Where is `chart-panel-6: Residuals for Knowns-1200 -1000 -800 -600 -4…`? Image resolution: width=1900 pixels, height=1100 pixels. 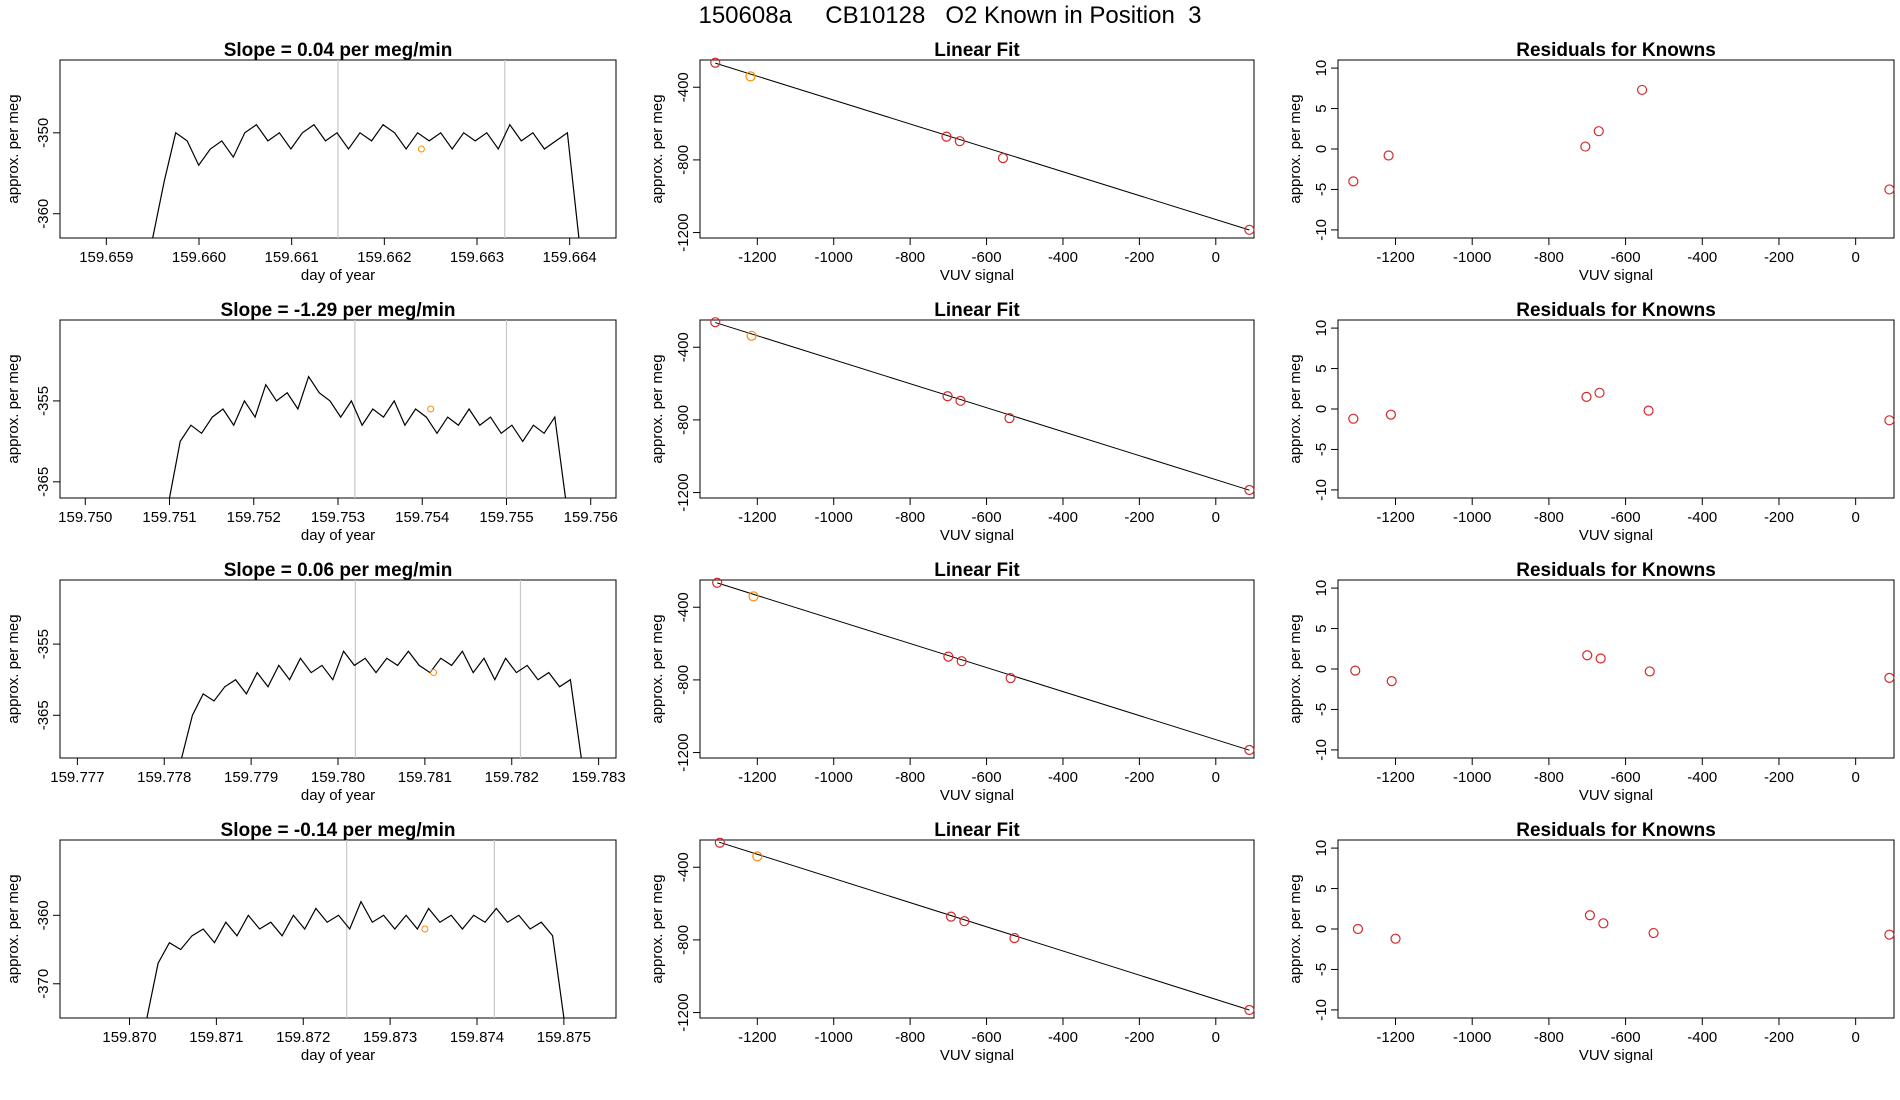 chart-panel-6: Residuals for Knowns-1200 -1000 -800 -600 -4… is located at coordinates (1591, 422).